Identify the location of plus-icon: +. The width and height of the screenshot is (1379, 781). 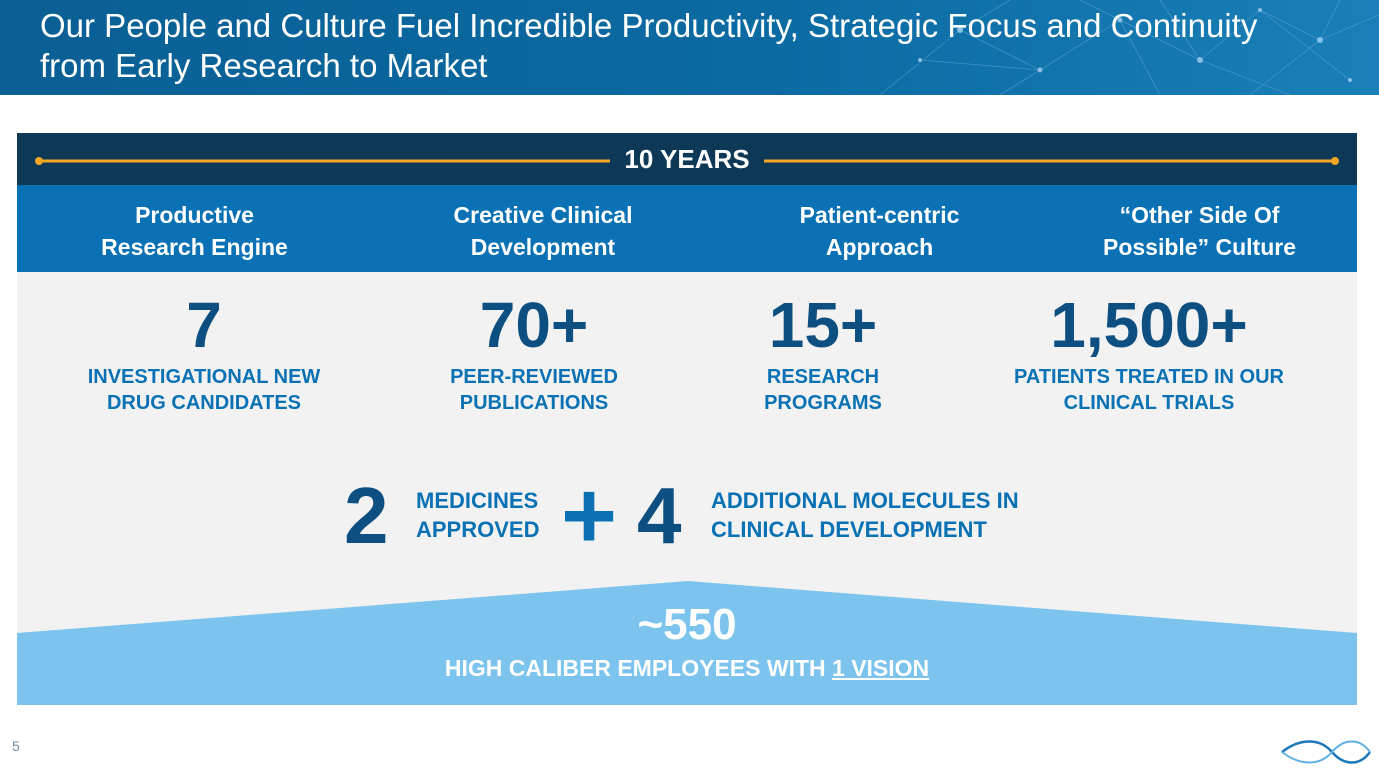
(589, 515).